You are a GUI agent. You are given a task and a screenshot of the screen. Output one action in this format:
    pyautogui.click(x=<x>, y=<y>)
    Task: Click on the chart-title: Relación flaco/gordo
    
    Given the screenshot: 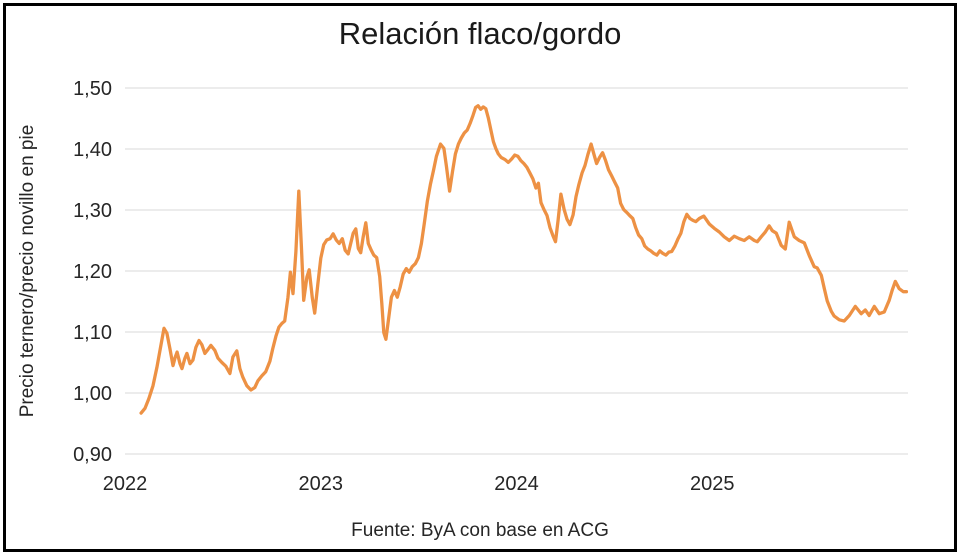 What is the action you would take?
    pyautogui.click(x=480, y=33)
    